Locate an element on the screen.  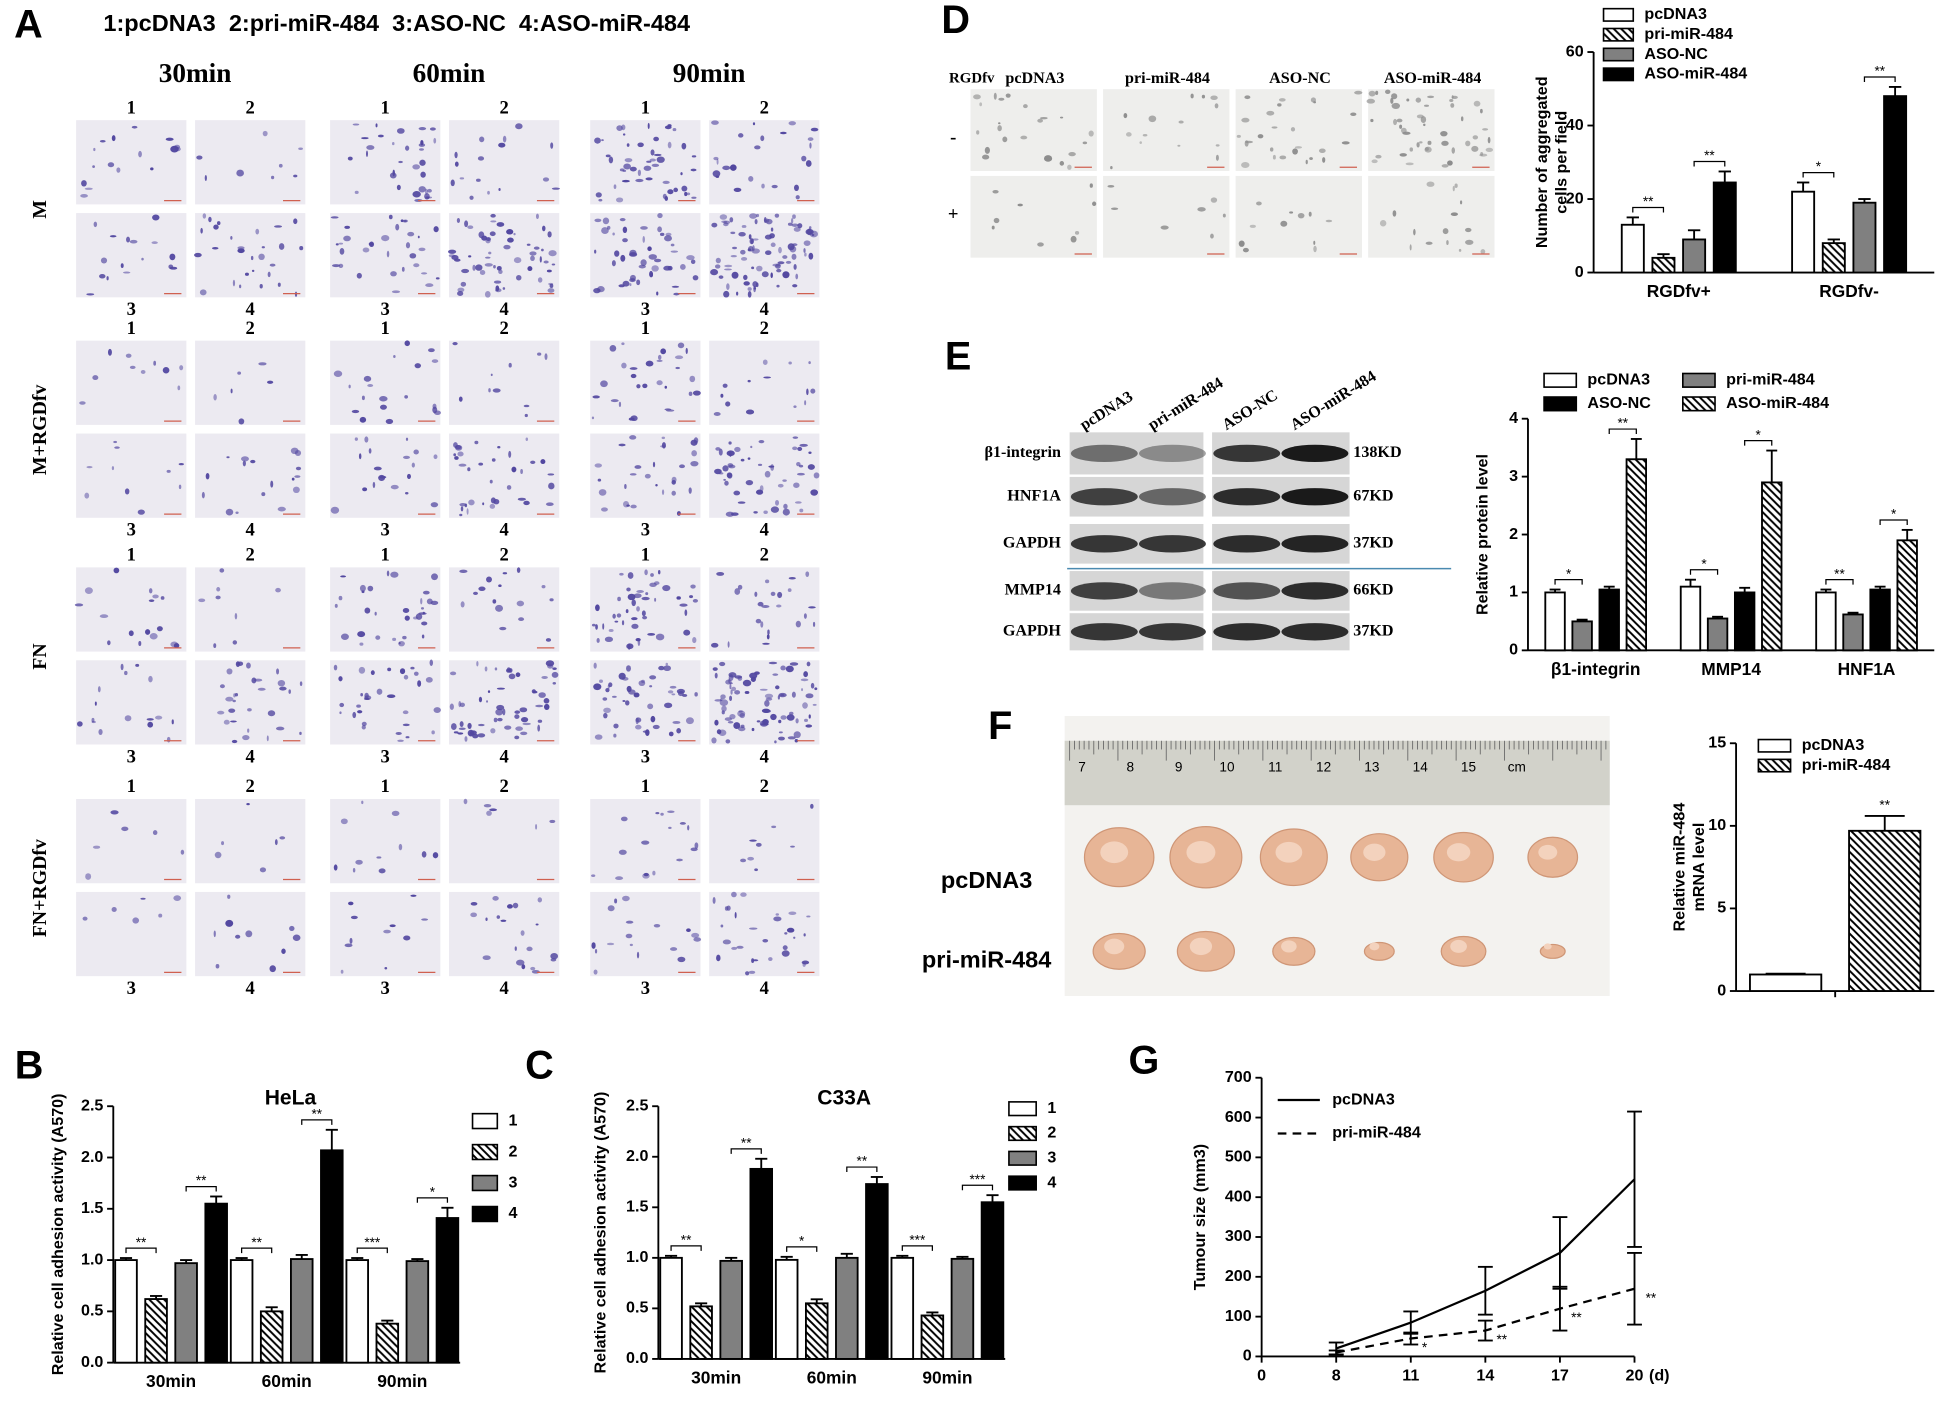
y-tick-label: 0.0 is located at coordinates (92, 1362).